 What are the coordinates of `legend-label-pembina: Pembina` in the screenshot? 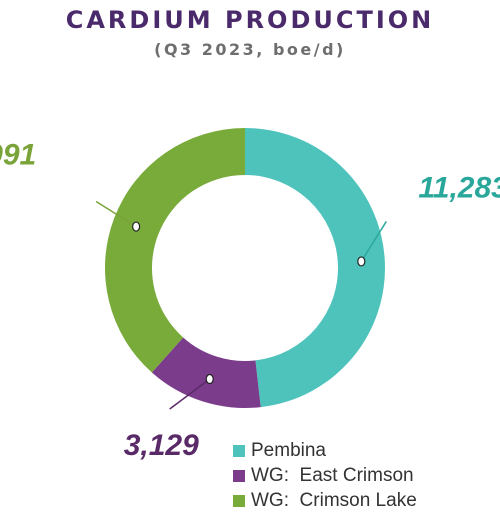 It's located at (288, 450).